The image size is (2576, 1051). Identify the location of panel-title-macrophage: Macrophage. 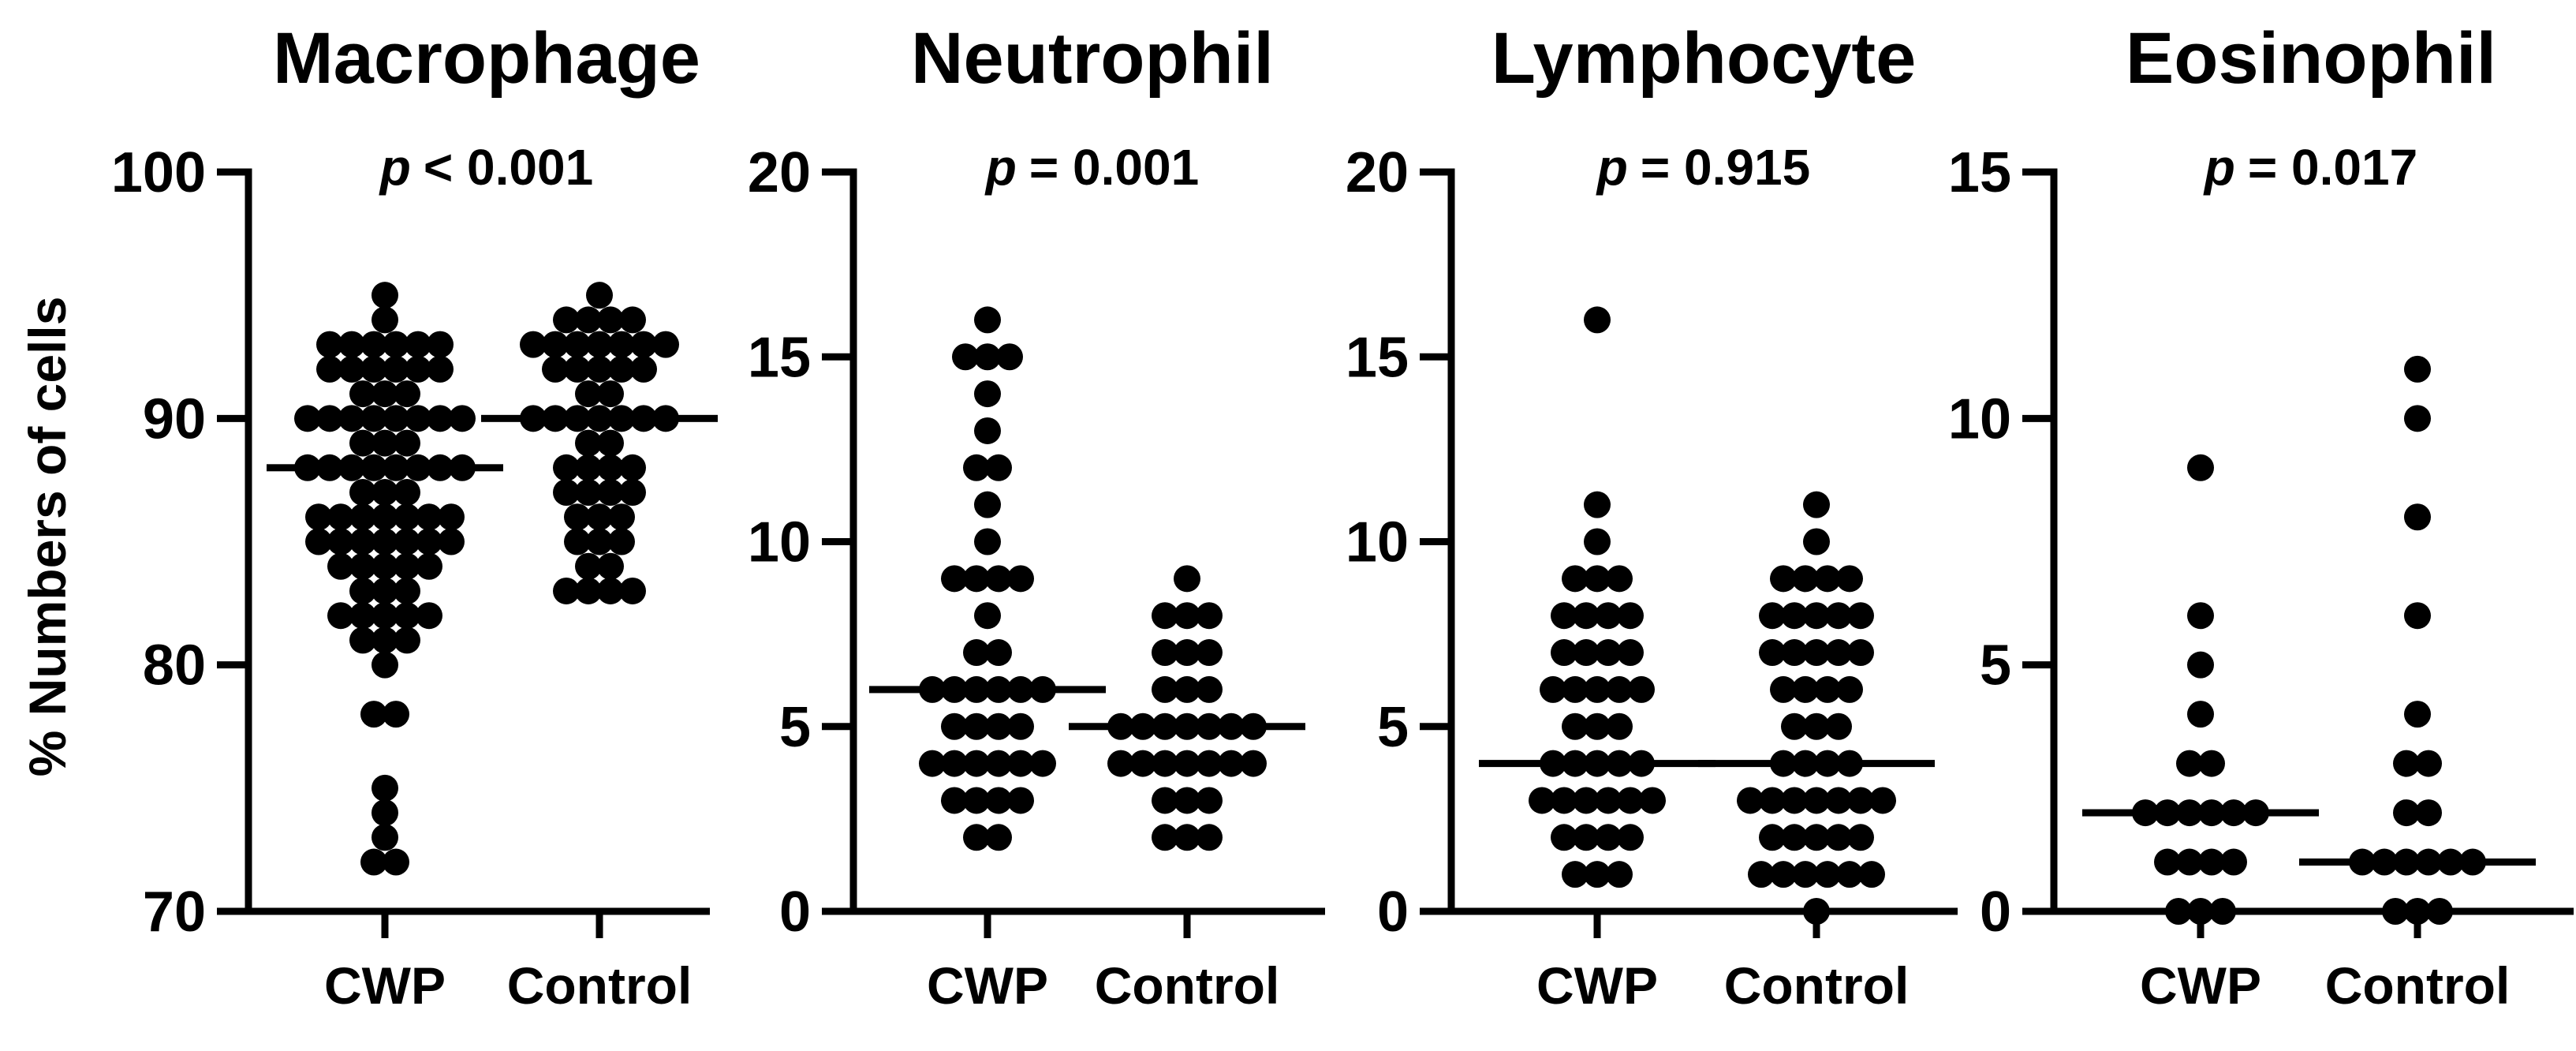
(486, 59).